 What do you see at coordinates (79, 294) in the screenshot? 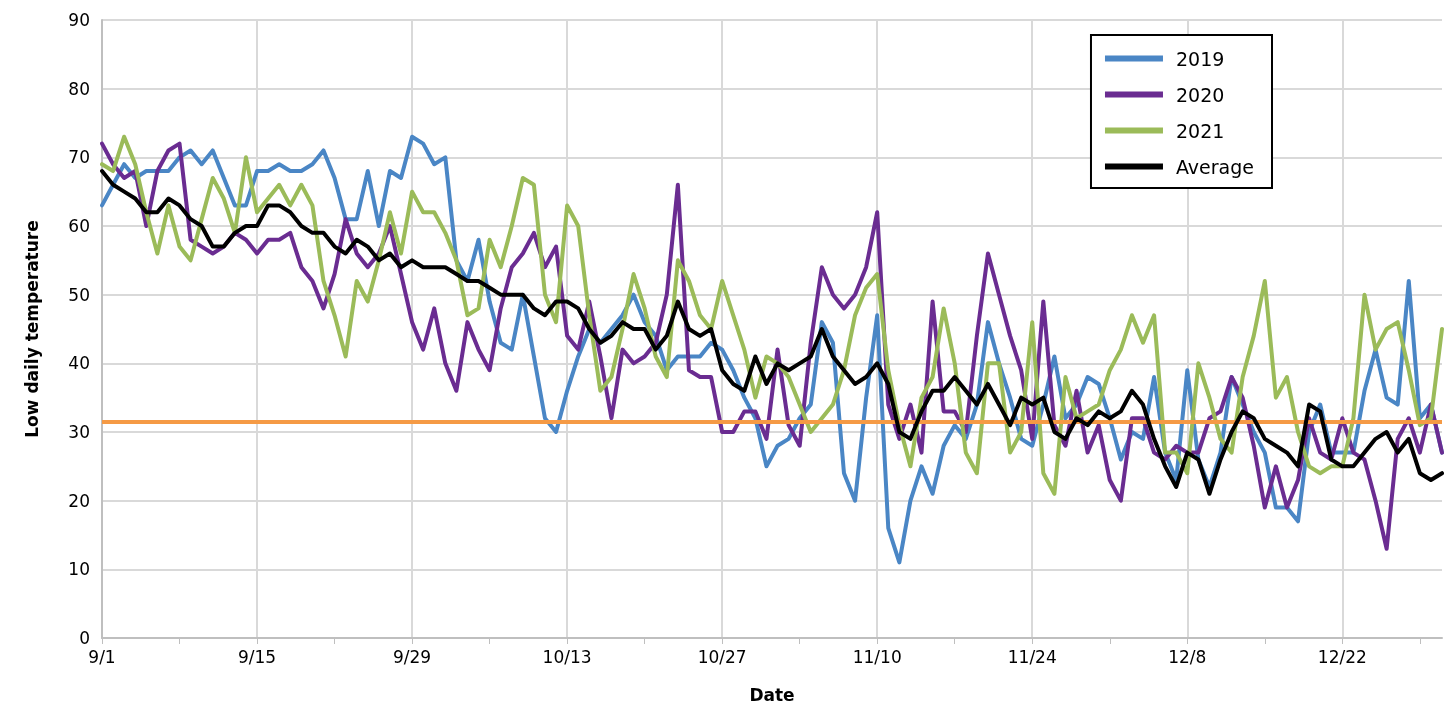
I see `y-tick-label: 50` at bounding box center [79, 294].